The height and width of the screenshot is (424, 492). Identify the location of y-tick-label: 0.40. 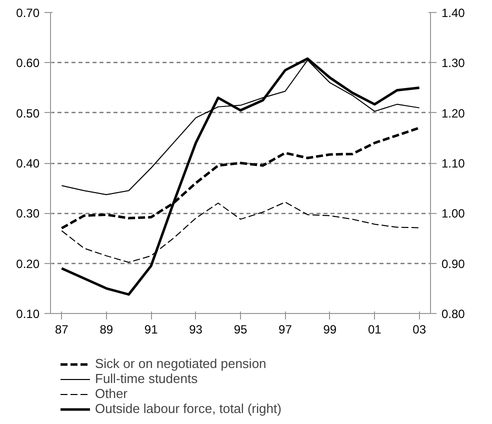
(28, 163).